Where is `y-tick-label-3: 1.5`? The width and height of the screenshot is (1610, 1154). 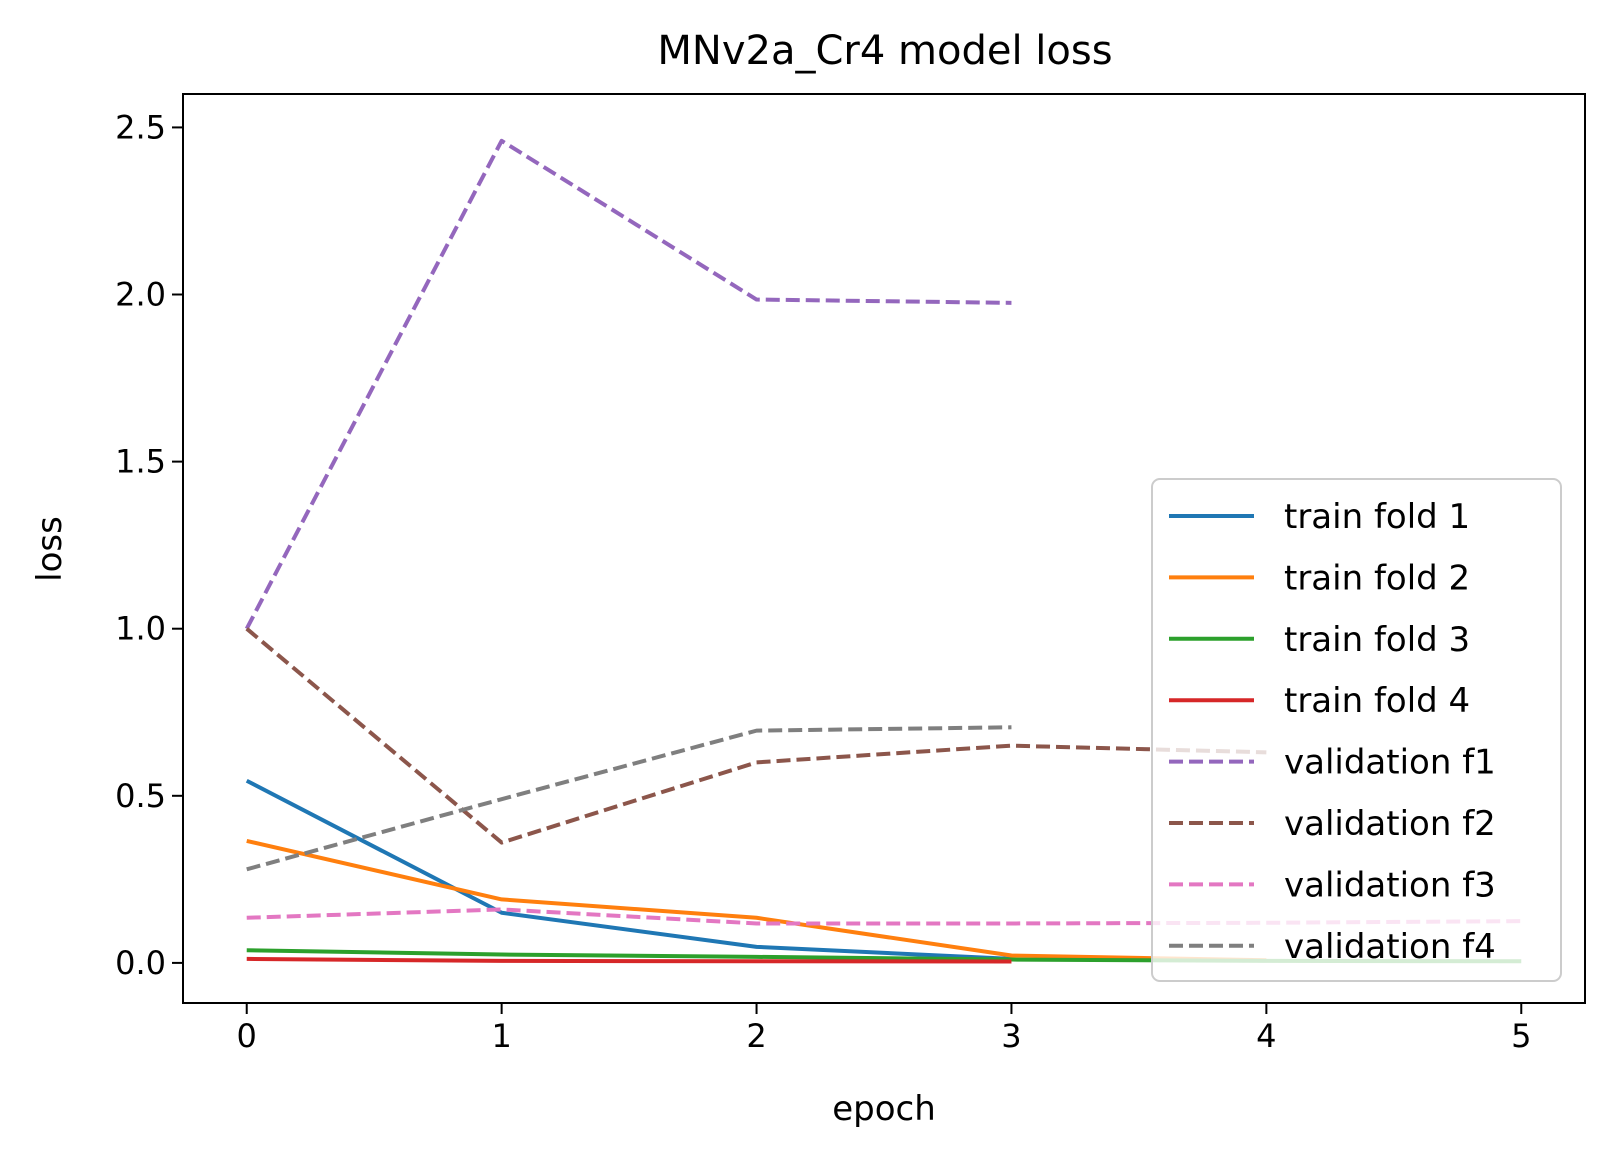
y-tick-label-3: 1.5 is located at coordinates (140, 462).